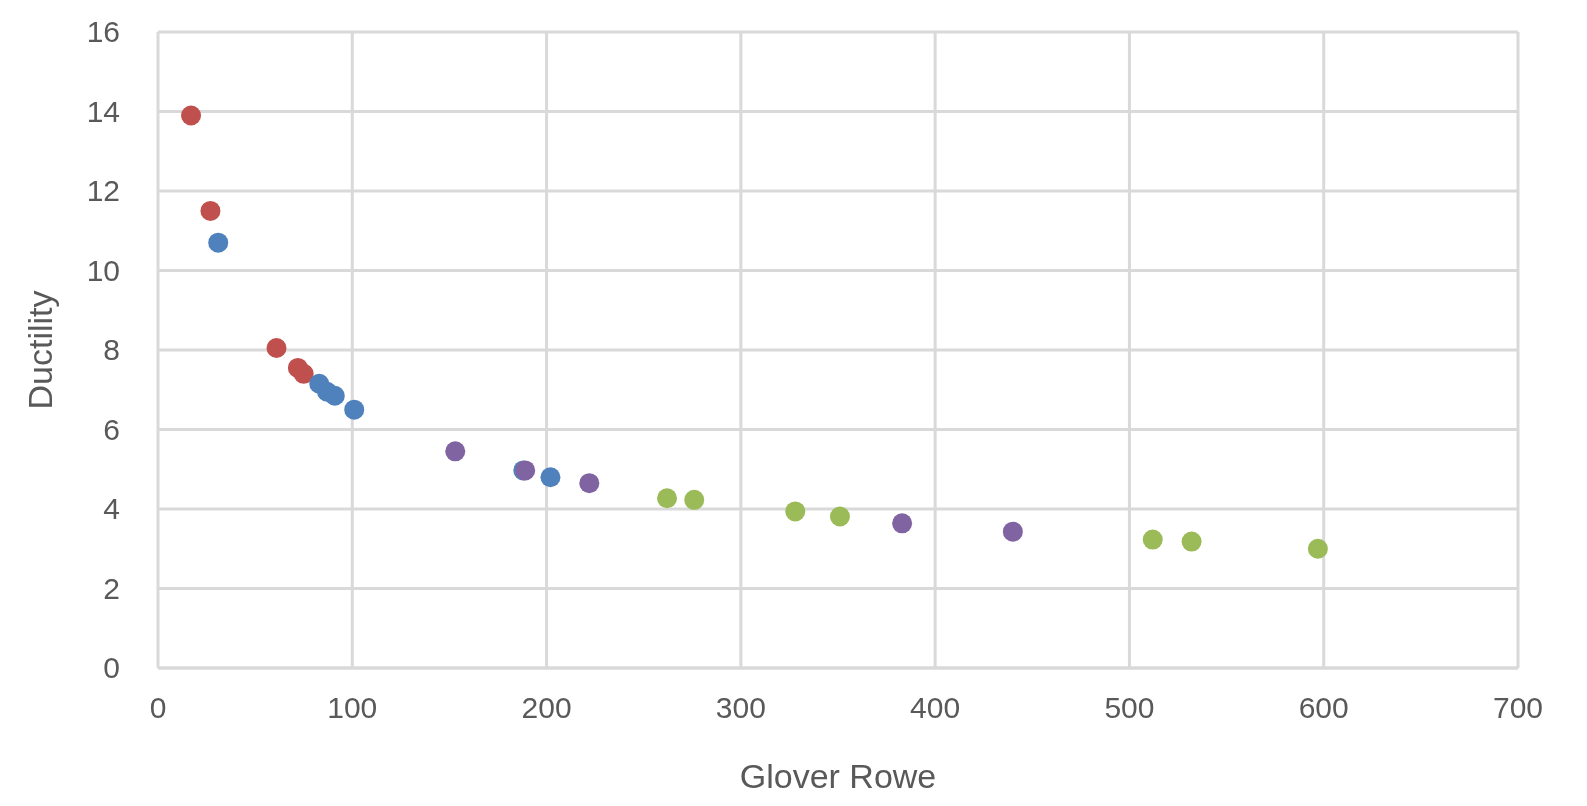 The height and width of the screenshot is (806, 1587). I want to click on y-tick-label: 10, so click(103, 270).